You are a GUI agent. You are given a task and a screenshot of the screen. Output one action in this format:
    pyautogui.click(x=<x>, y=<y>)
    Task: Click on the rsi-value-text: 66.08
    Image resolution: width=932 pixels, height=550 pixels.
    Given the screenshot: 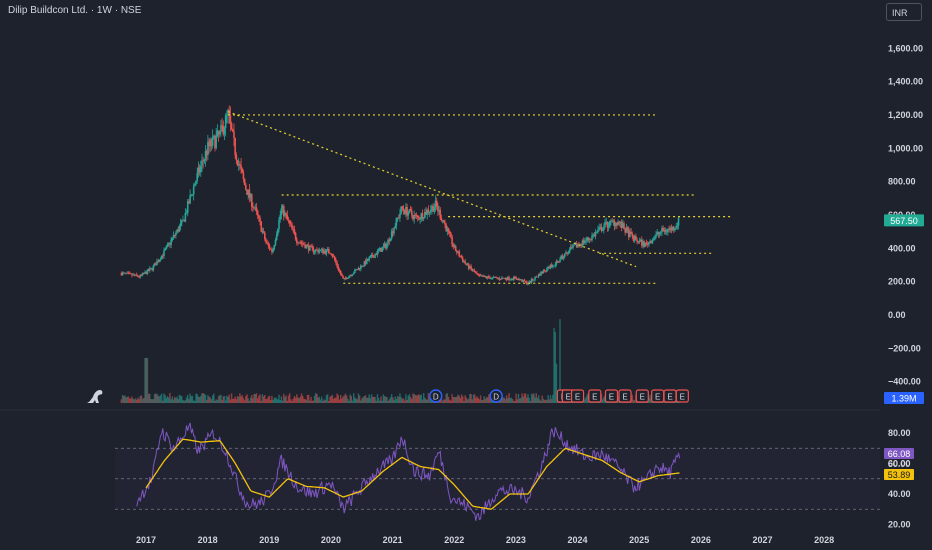 What is the action you would take?
    pyautogui.click(x=899, y=454)
    